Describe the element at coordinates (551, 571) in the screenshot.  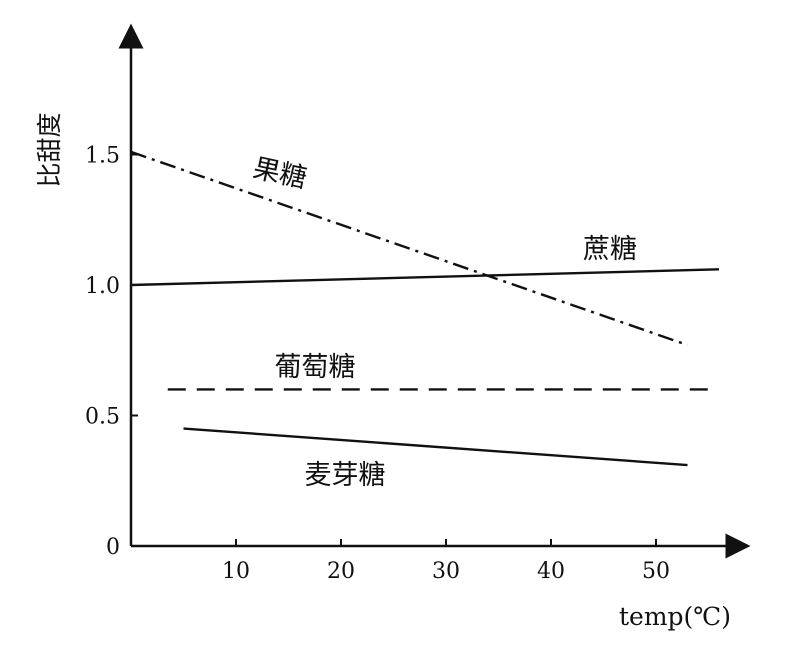
I see `x-tick-label: 40` at that location.